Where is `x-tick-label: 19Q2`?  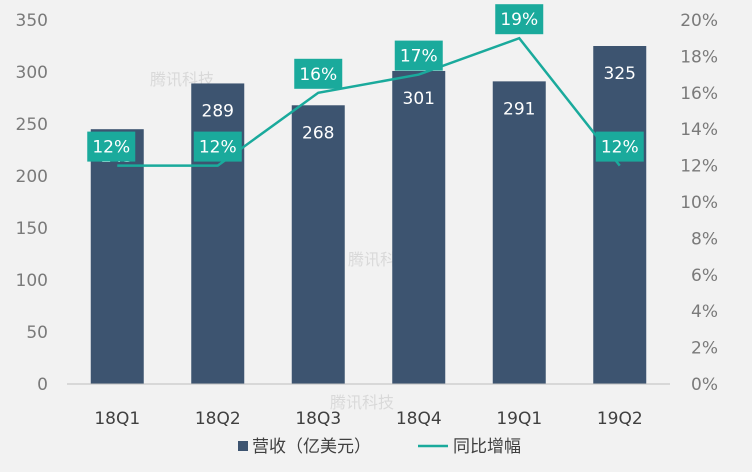
x-tick-label: 19Q2 is located at coordinates (620, 419).